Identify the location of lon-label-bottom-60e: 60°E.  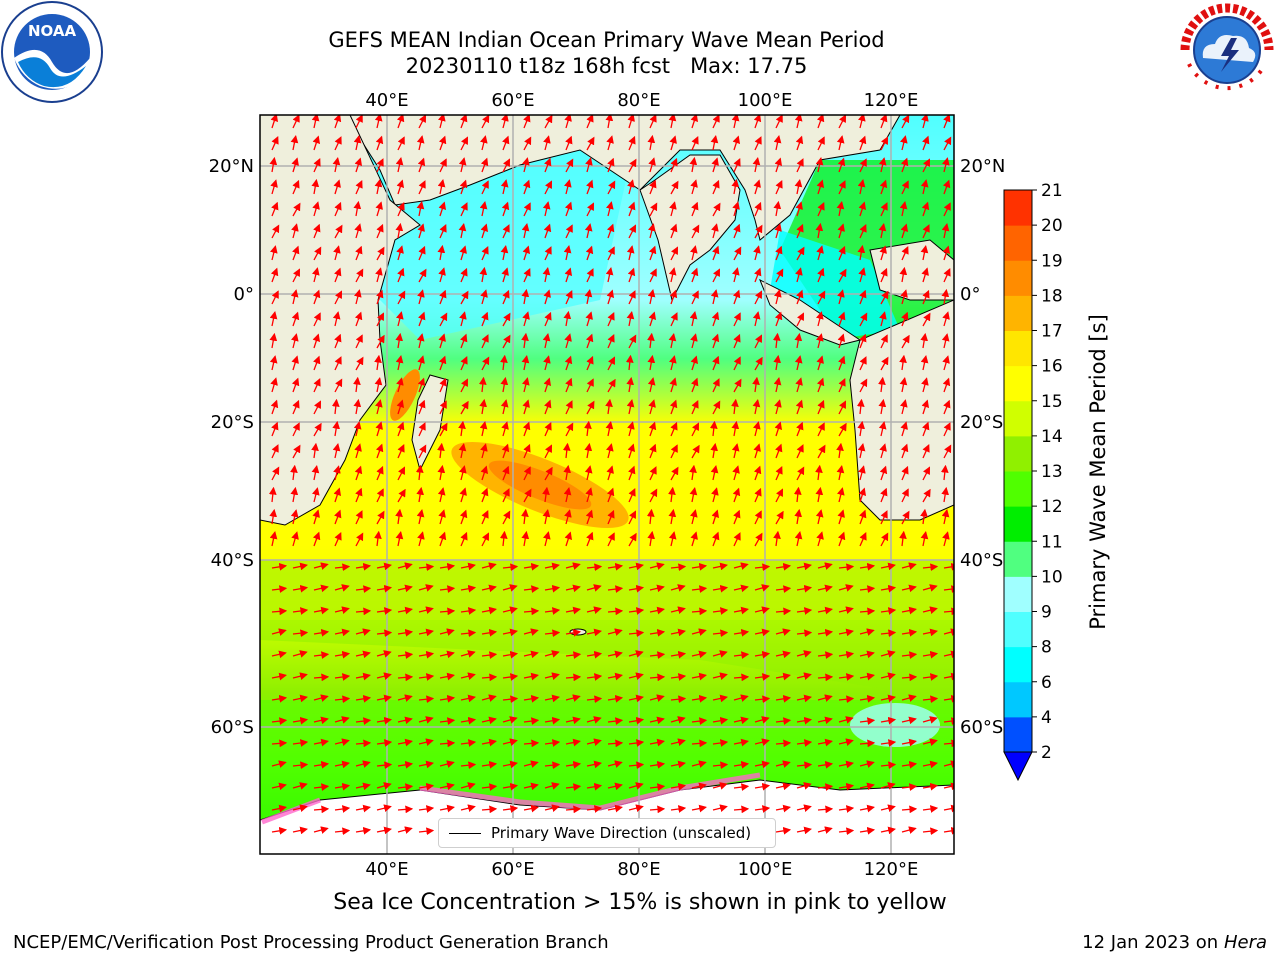
(512, 869).